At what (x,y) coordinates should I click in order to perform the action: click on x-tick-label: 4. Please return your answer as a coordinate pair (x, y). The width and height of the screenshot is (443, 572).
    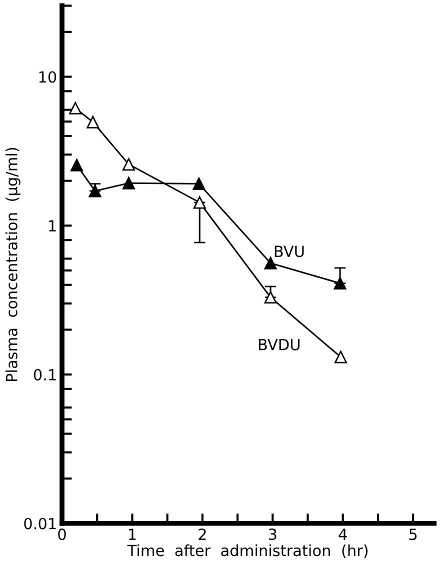
    Looking at the image, I should click on (342, 534).